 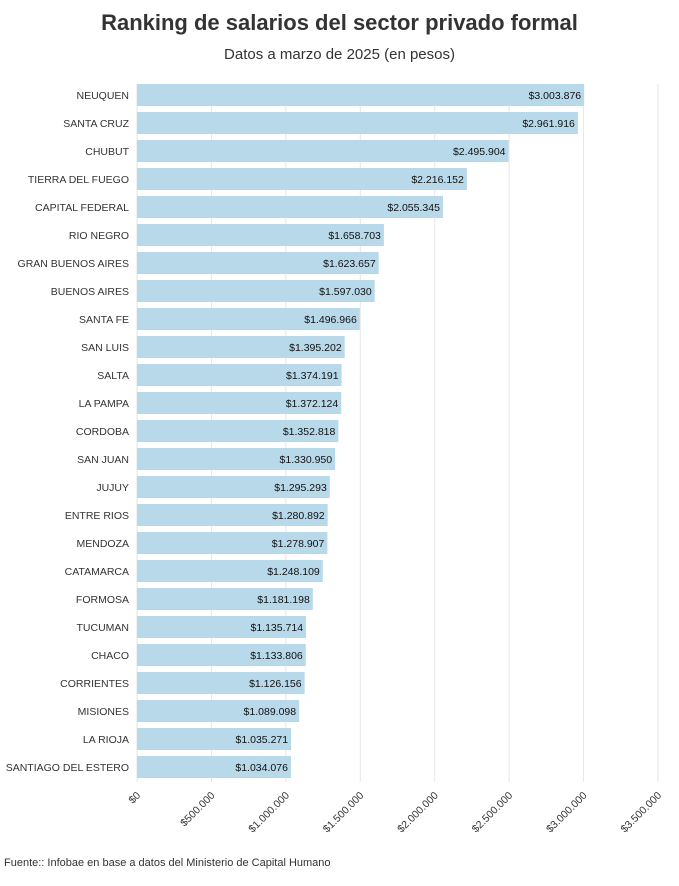 What do you see at coordinates (261, 768) in the screenshot?
I see `value-label-24: $1.034.076` at bounding box center [261, 768].